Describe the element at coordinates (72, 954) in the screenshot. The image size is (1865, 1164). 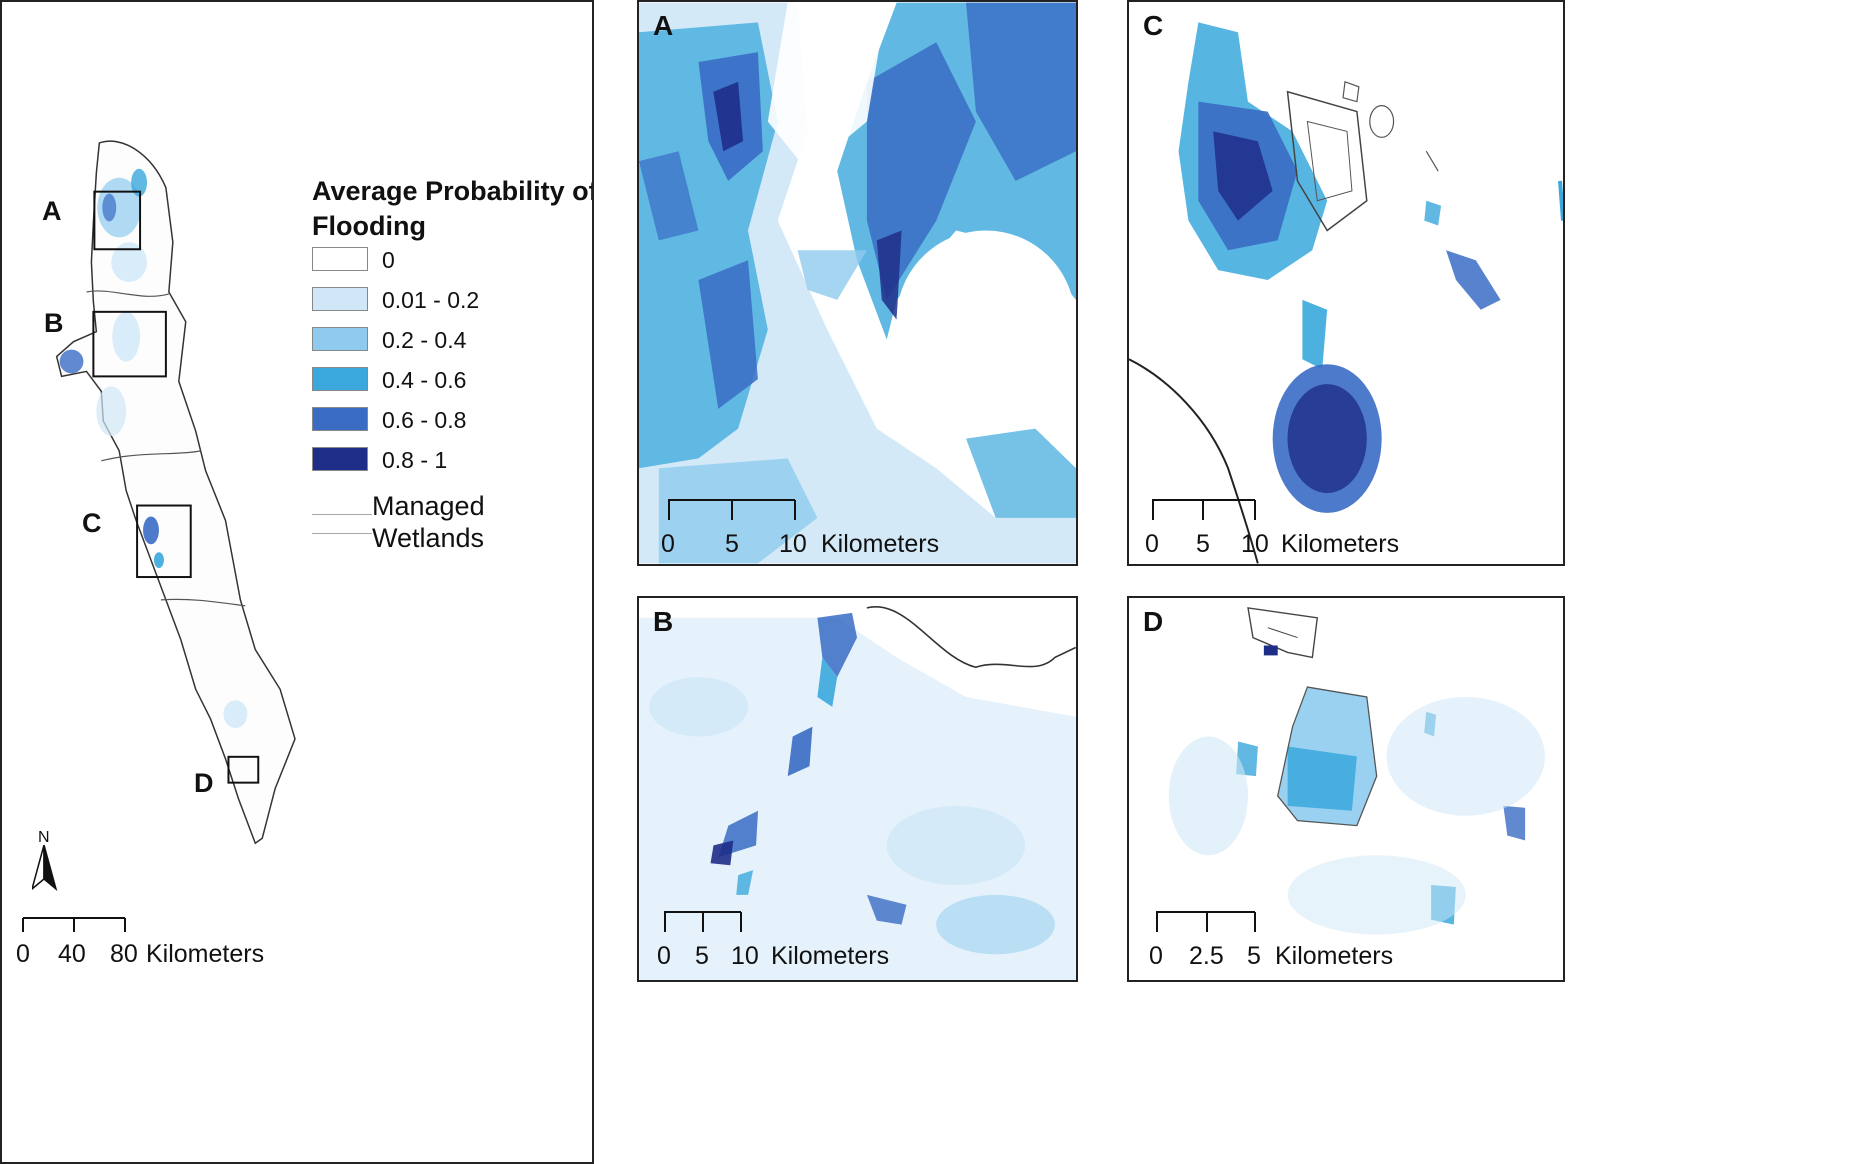
I see `scale-tick-1: 40` at that location.